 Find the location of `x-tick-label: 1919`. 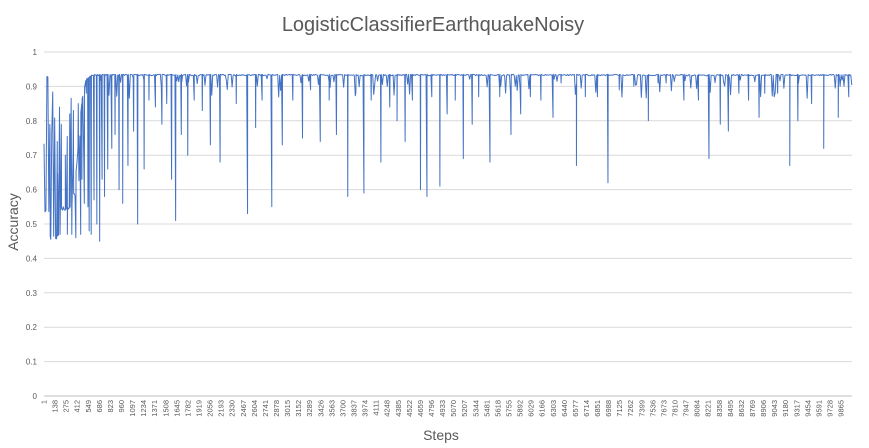

x-tick-label: 1919 is located at coordinates (198, 408).